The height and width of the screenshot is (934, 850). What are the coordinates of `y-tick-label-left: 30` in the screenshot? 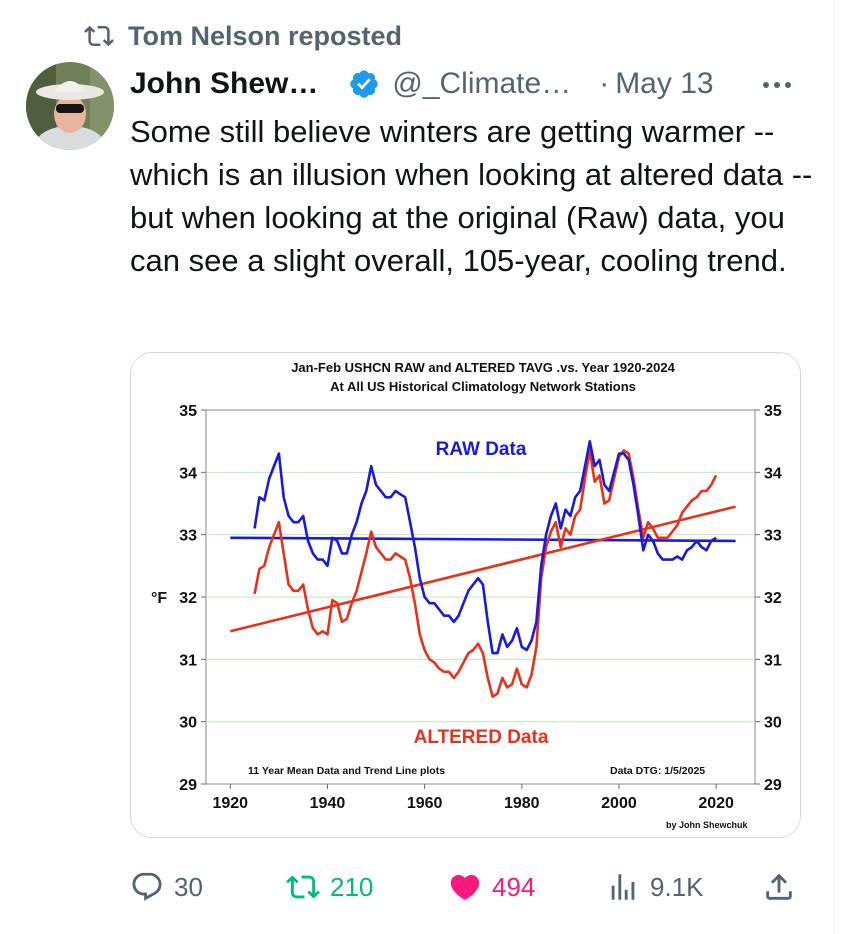 It's located at (188, 723).